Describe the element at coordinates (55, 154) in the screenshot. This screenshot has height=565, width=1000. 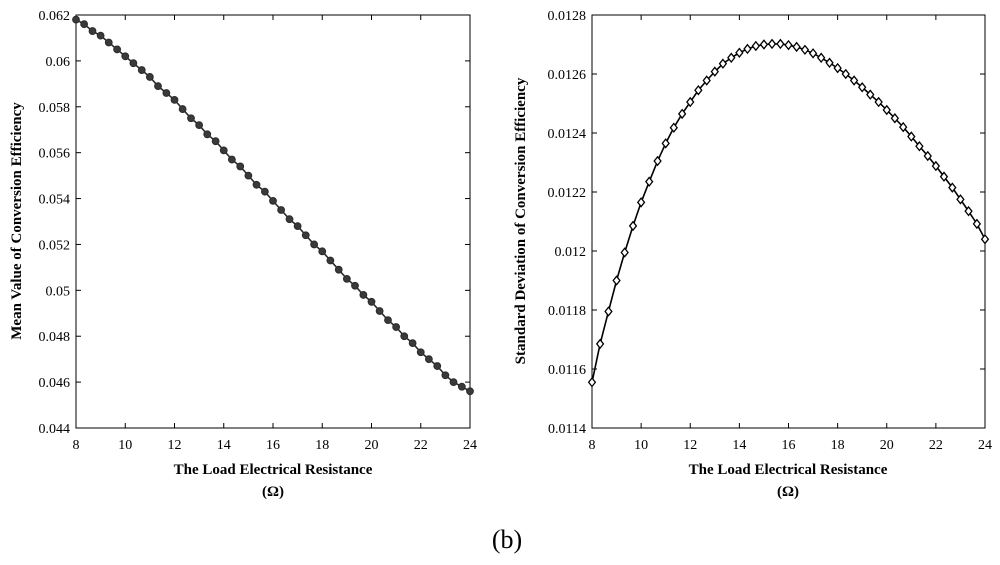
I see `y-tick-label: 0.056` at that location.